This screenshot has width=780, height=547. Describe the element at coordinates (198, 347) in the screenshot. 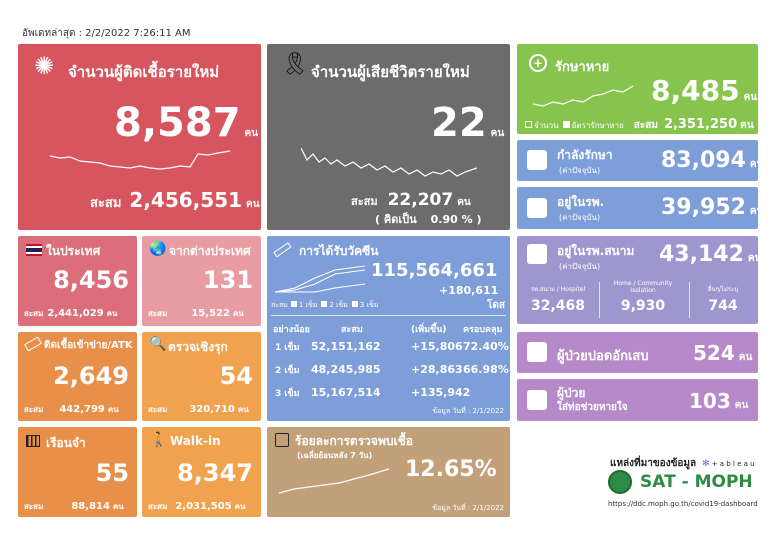

I see `active-search-title: ตรวจเชิงรุก` at that location.